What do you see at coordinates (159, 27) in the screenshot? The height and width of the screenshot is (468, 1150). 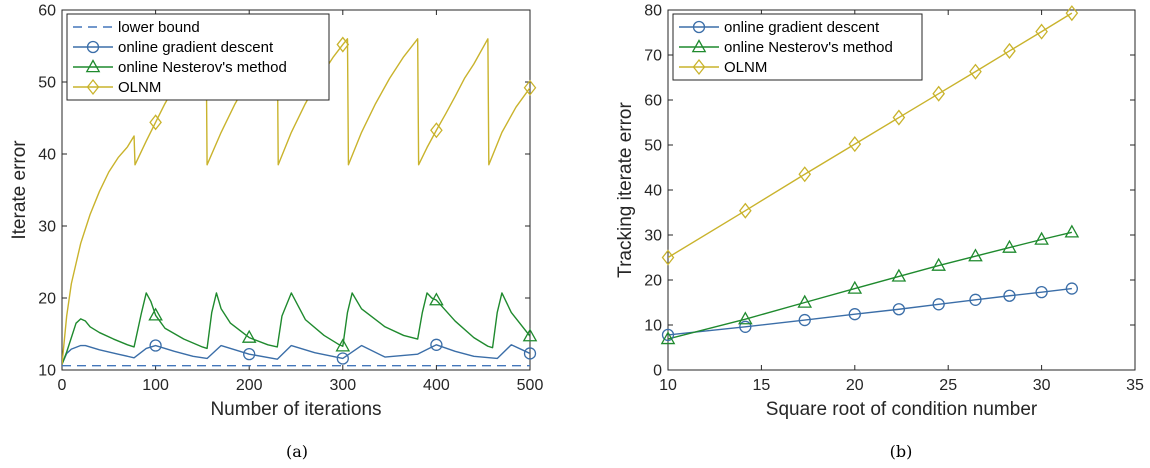 I see `legend-entry: lower bound` at bounding box center [159, 27].